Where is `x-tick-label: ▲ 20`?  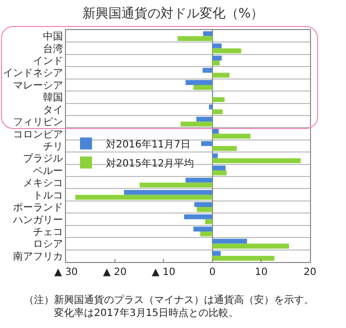
x-tick-label: ▲ 20 is located at coordinates (115, 272).